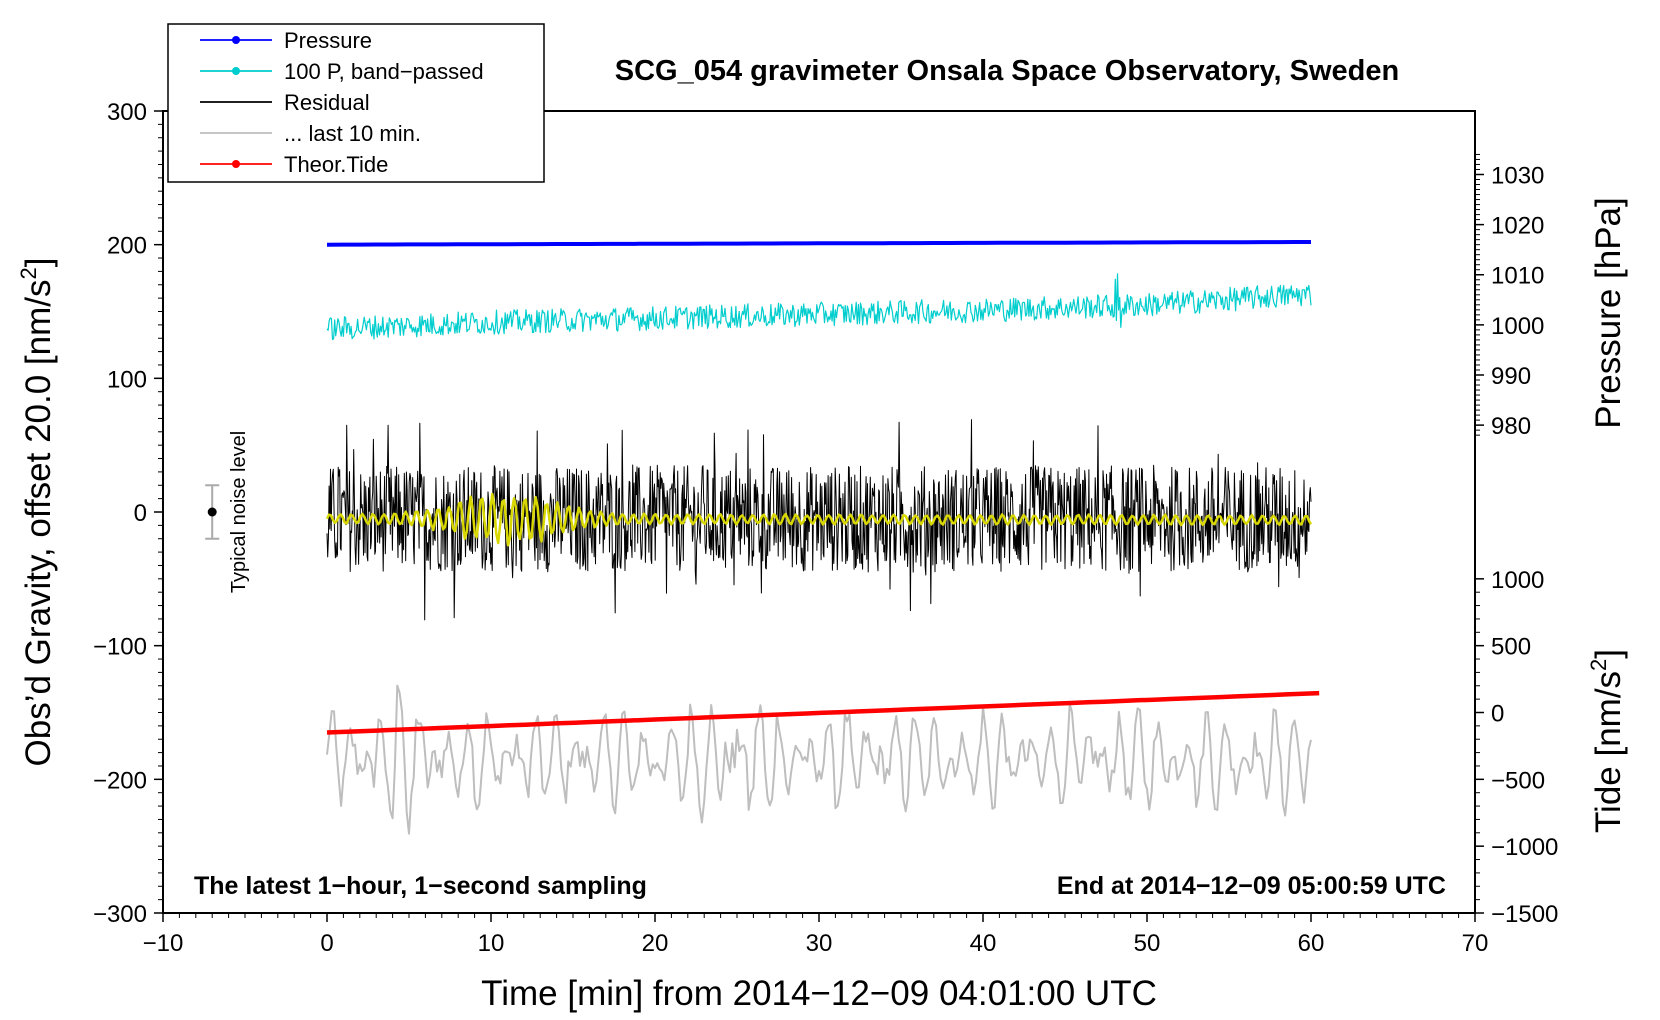 The width and height of the screenshot is (1660, 1020). I want to click on tide-axis-label-tail: ], so click(1608, 654).